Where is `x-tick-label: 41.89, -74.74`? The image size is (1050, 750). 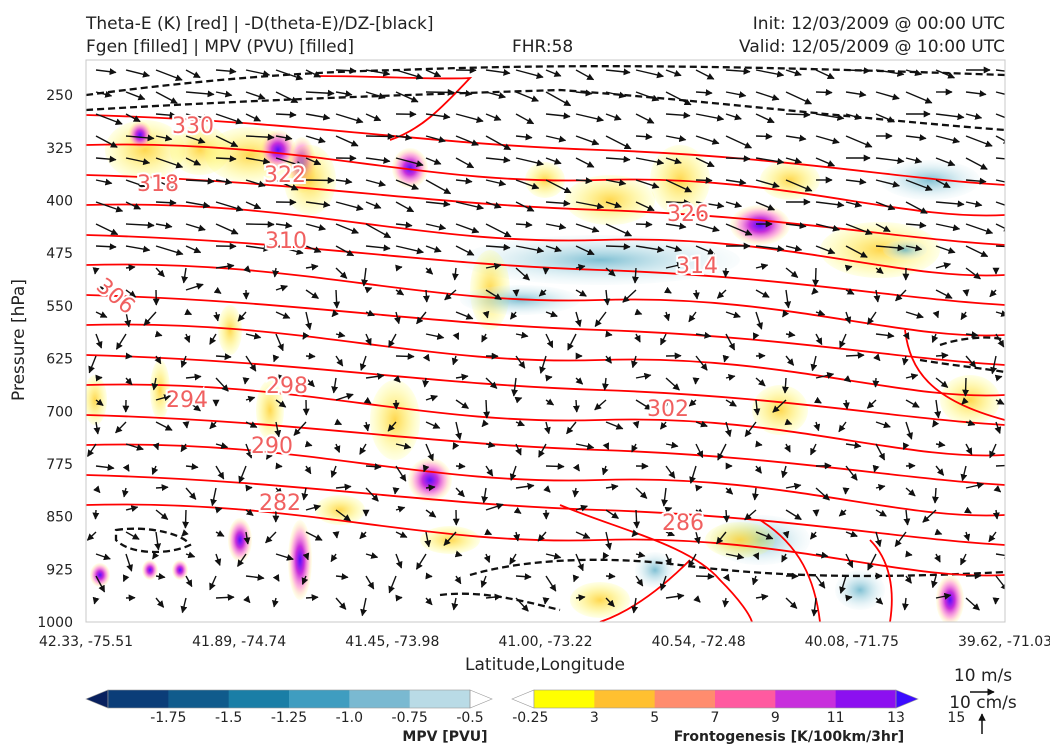
x-tick-label: 41.89, -74.74 is located at coordinates (239, 642).